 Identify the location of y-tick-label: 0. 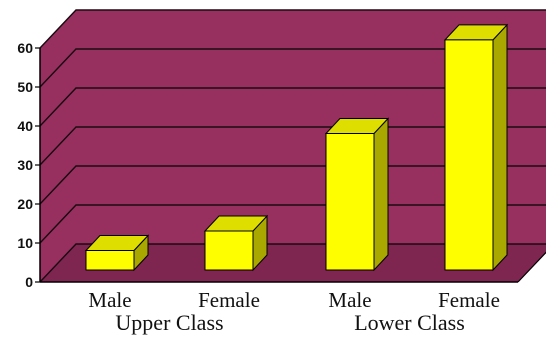
(29, 282).